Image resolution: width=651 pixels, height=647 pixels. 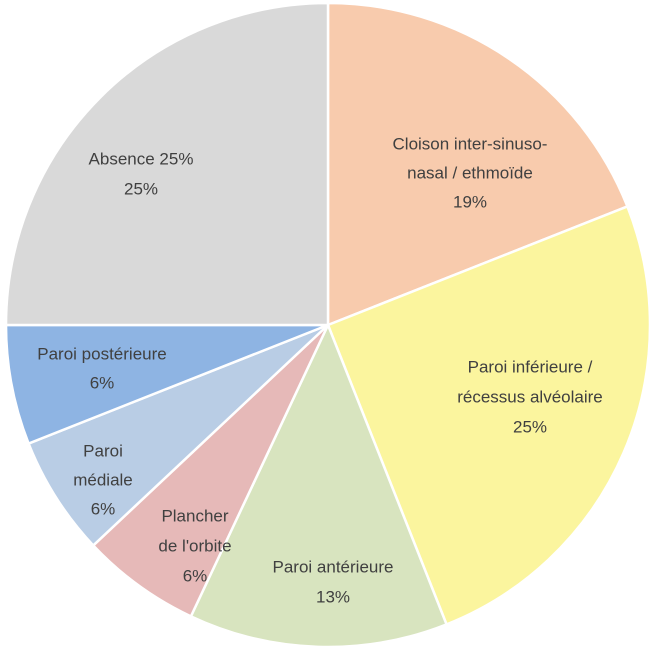 What do you see at coordinates (530, 396) in the screenshot?
I see `slice-label: récessus alvéolaire` at bounding box center [530, 396].